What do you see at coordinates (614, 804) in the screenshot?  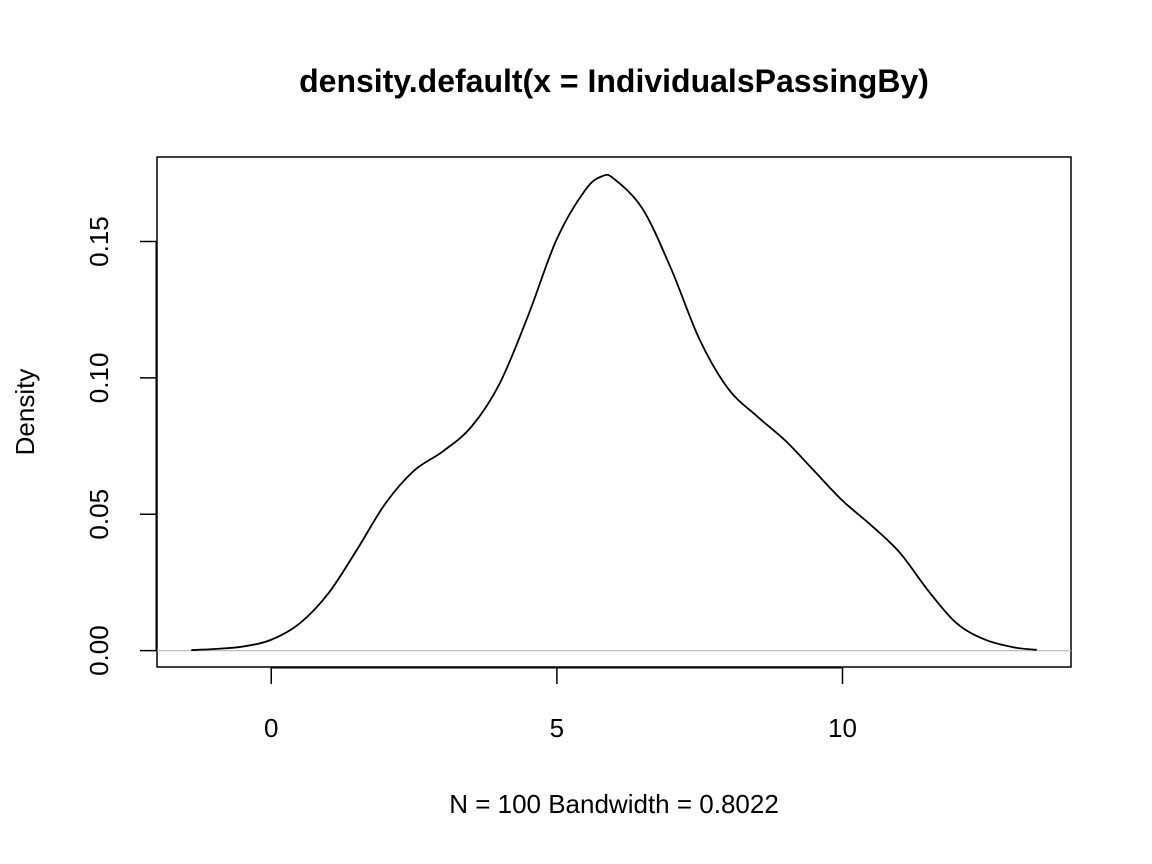 I see `x-axis-label: N = 100 Bandwidth = 0.8022` at bounding box center [614, 804].